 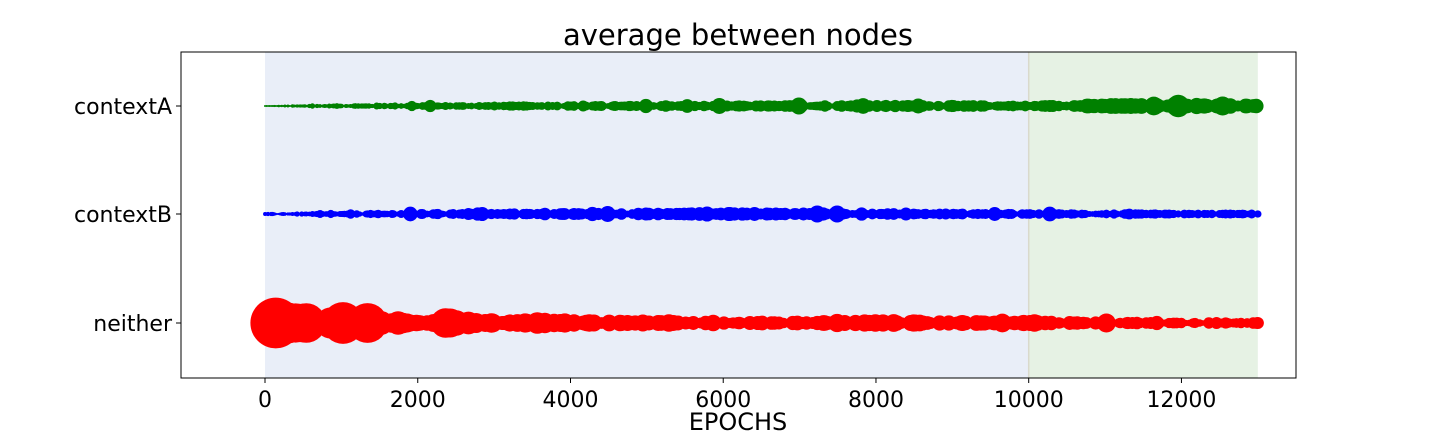 What do you see at coordinates (723, 400) in the screenshot?
I see `x-tick-label: 6000` at bounding box center [723, 400].